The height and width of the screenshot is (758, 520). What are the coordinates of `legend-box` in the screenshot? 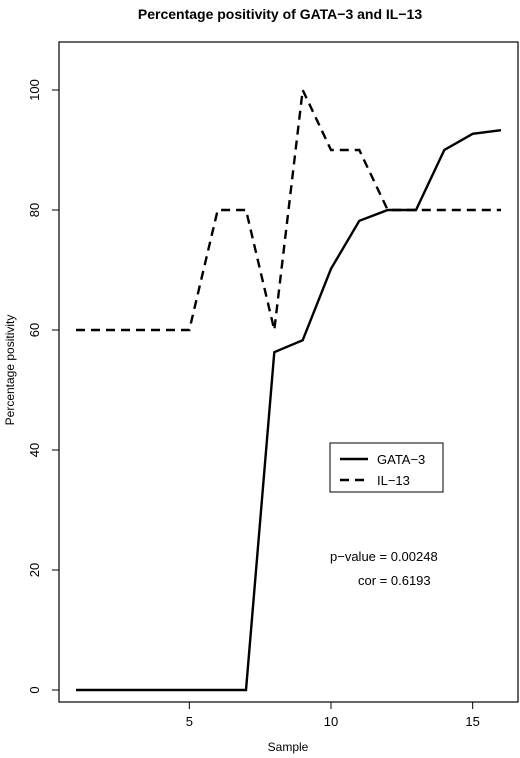 It's located at (386, 467).